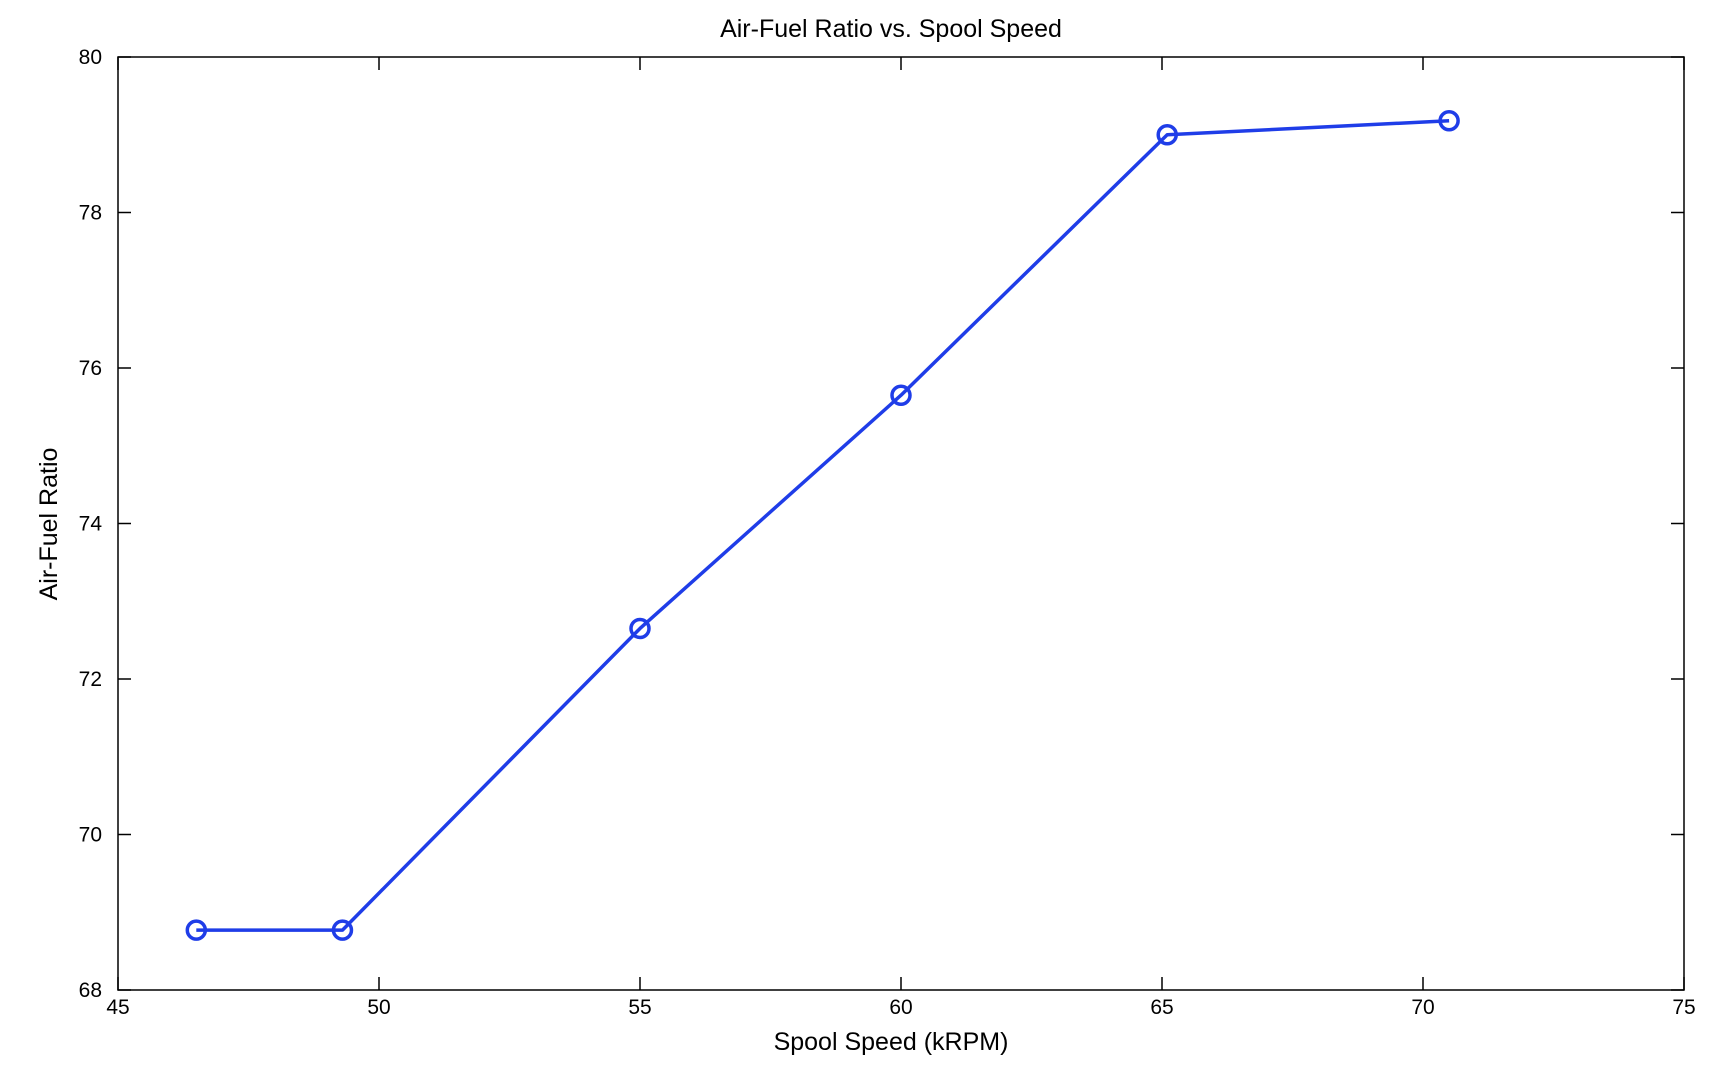  What do you see at coordinates (90, 990) in the screenshot?
I see `y-tick-label: 68` at bounding box center [90, 990].